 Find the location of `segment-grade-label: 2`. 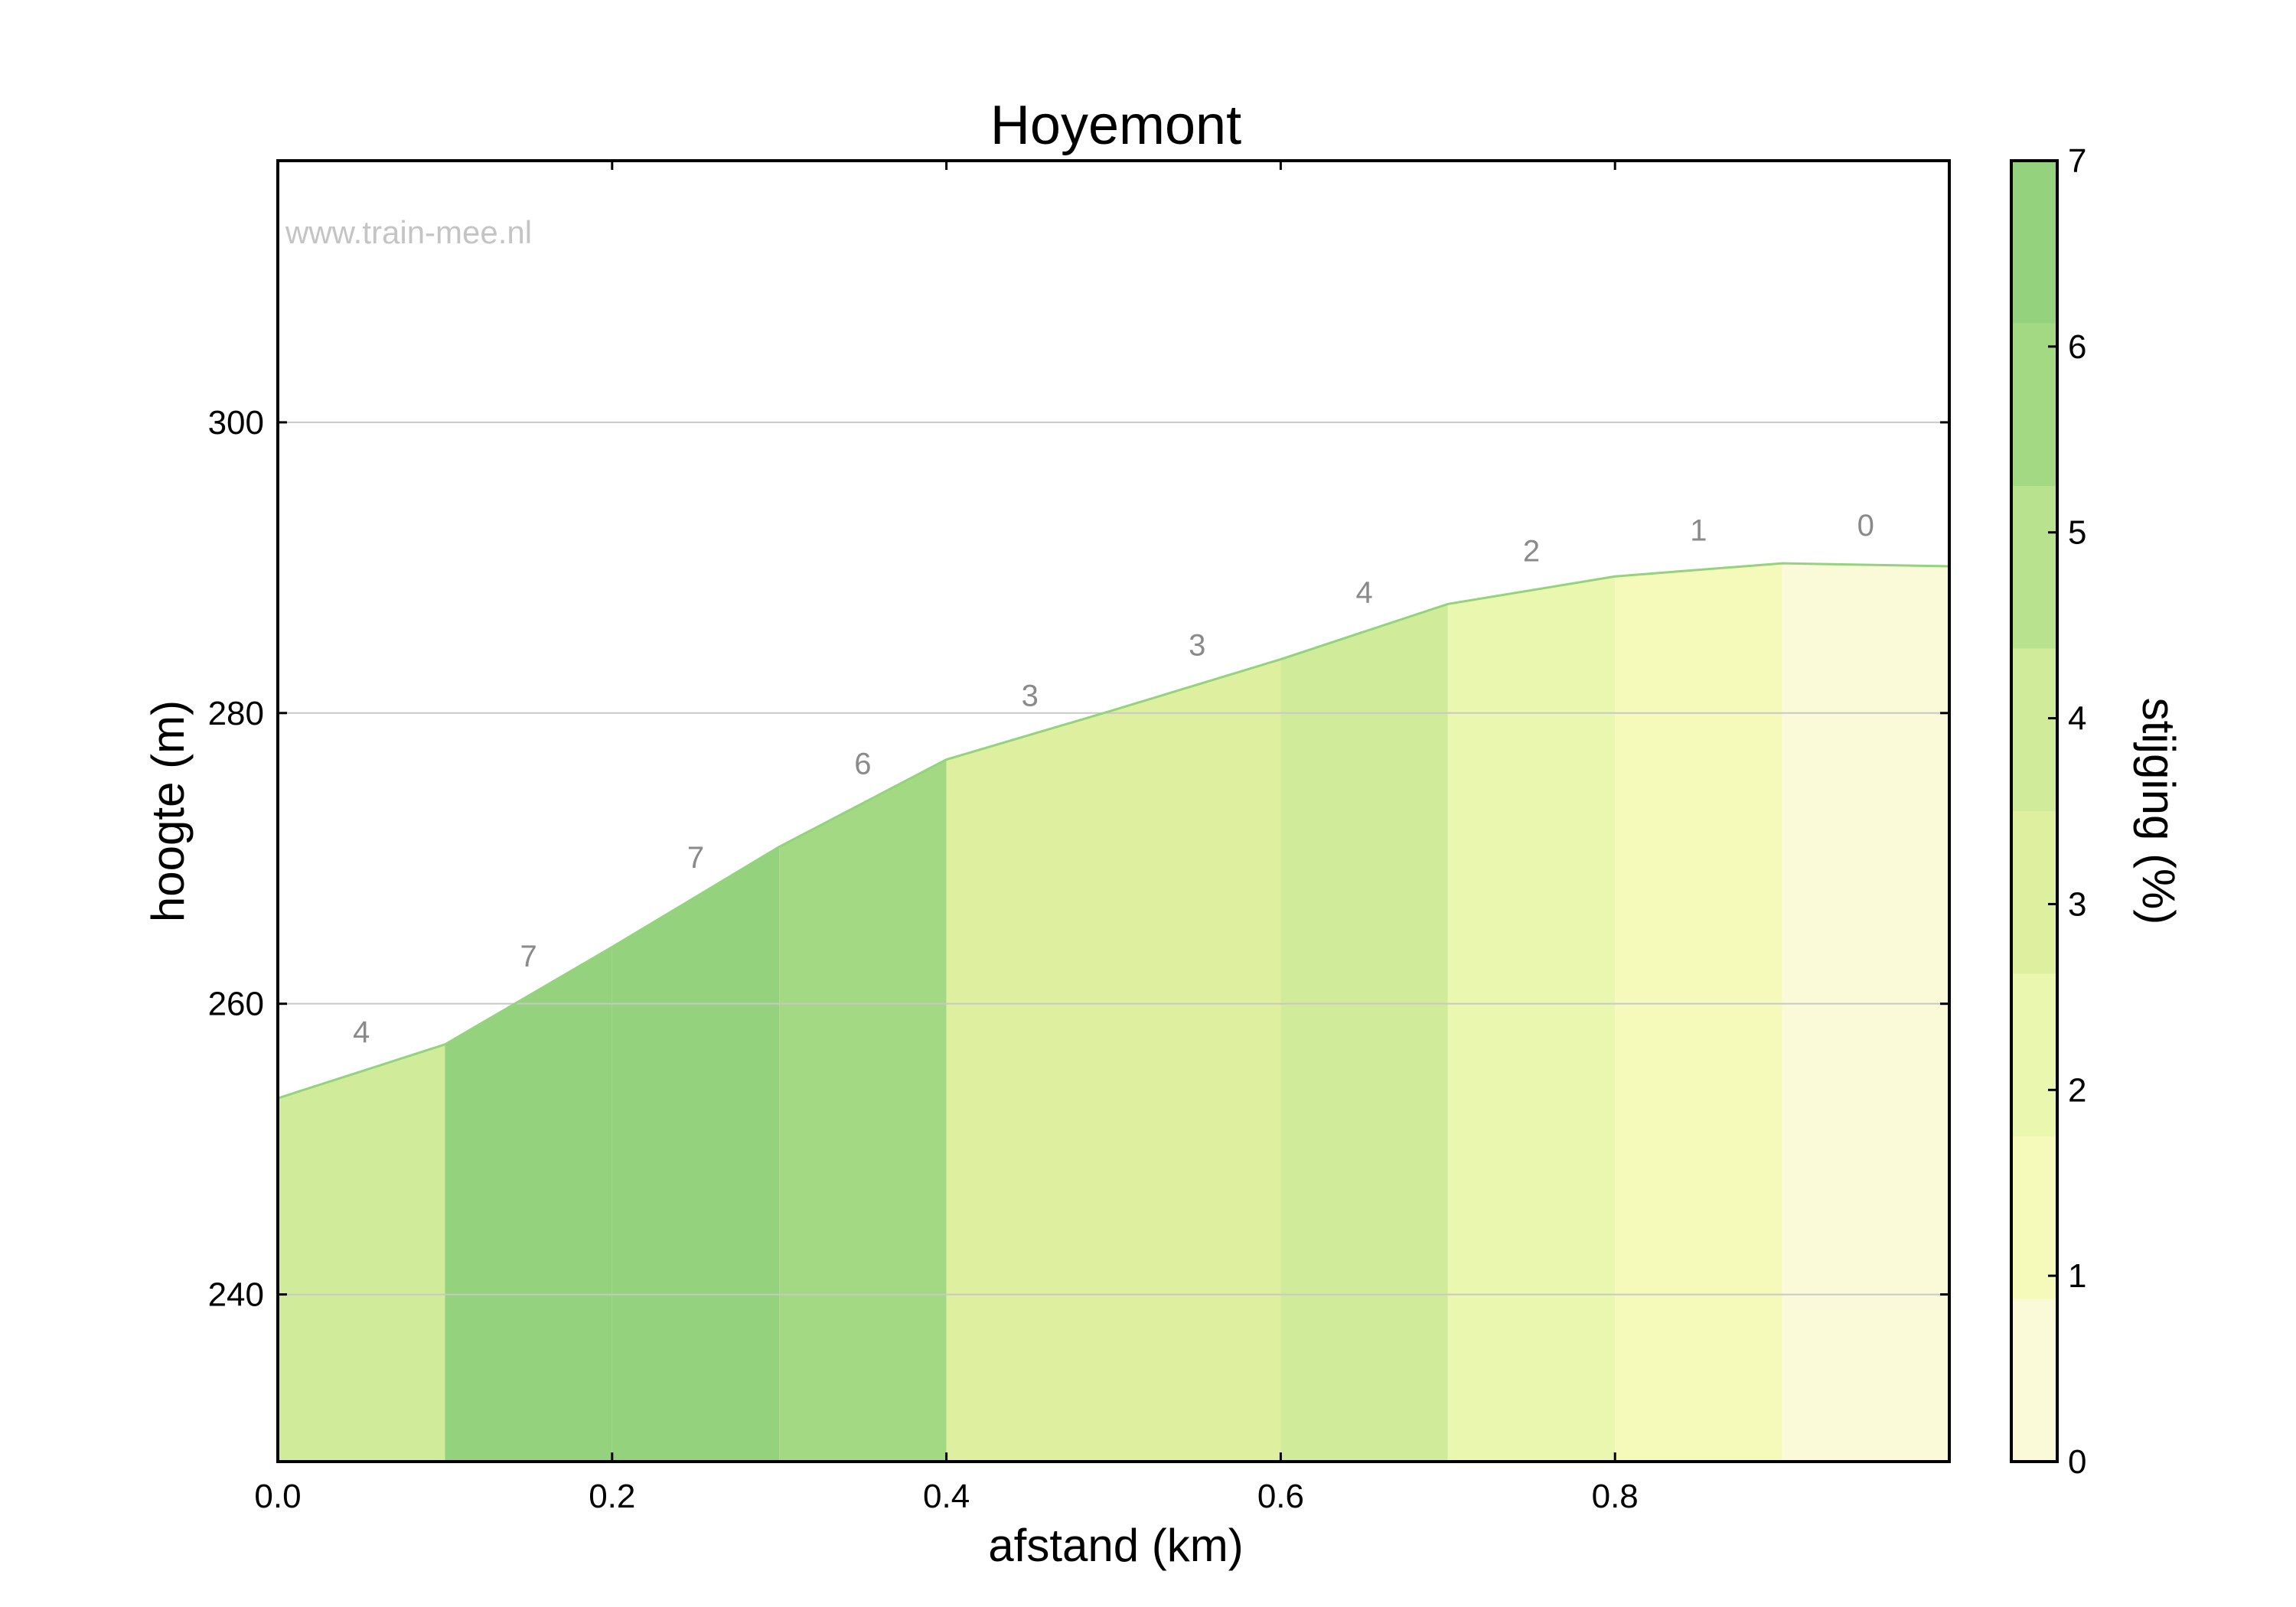

segment-grade-label: 2 is located at coordinates (1531, 551).